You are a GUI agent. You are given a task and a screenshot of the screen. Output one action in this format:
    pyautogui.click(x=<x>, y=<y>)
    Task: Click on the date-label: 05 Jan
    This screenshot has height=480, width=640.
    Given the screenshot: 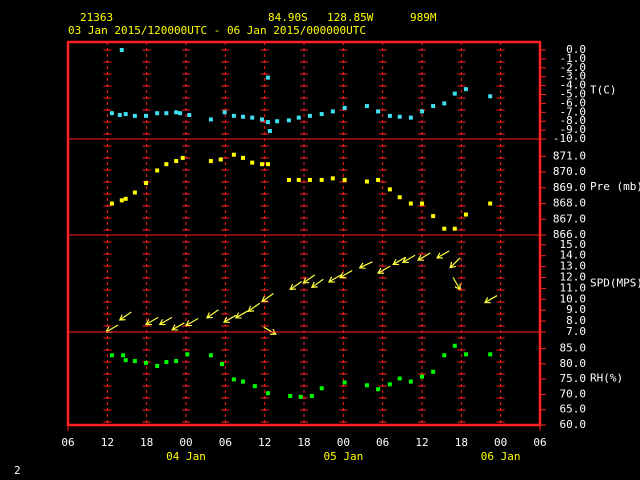 What is the action you would take?
    pyautogui.click(x=343, y=456)
    